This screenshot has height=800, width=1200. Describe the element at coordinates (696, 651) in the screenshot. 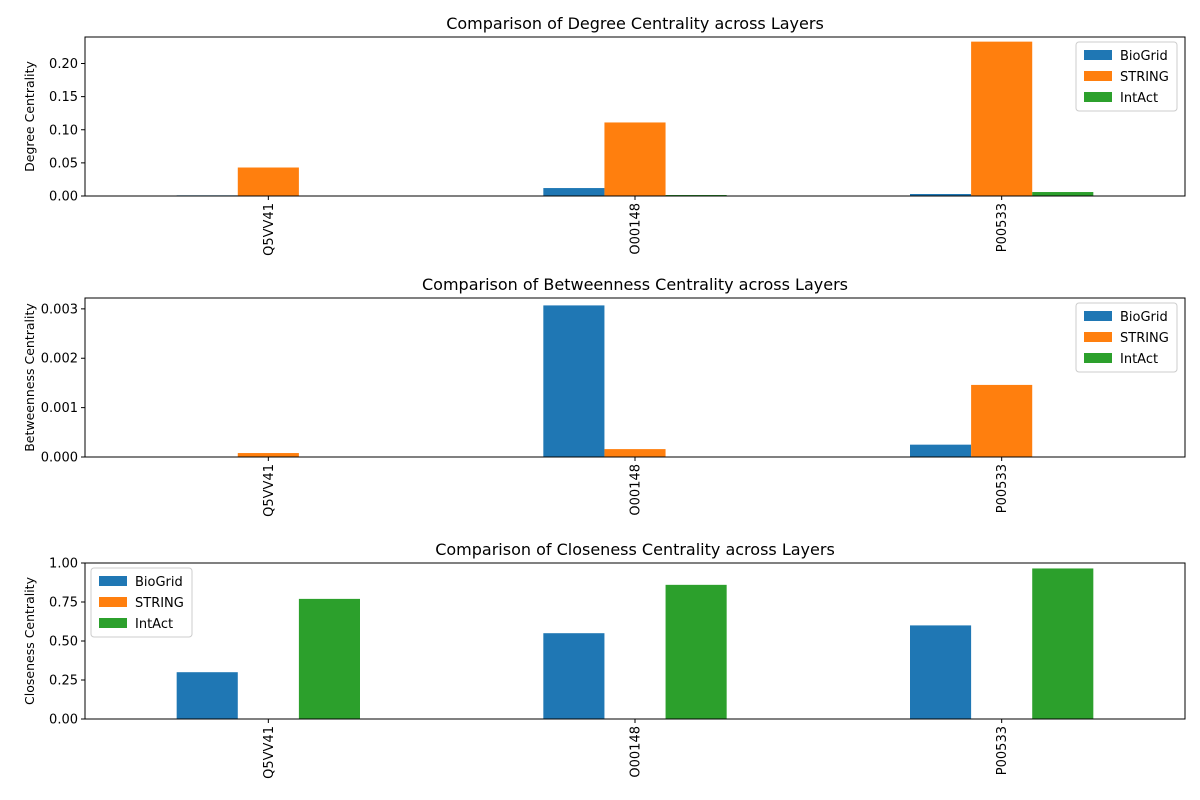

I see `bar-intact-o00148` at that location.